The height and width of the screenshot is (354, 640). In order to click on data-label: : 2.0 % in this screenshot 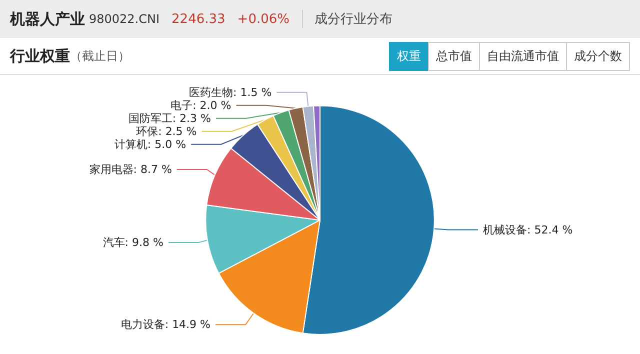, I will do `click(212, 105)`.